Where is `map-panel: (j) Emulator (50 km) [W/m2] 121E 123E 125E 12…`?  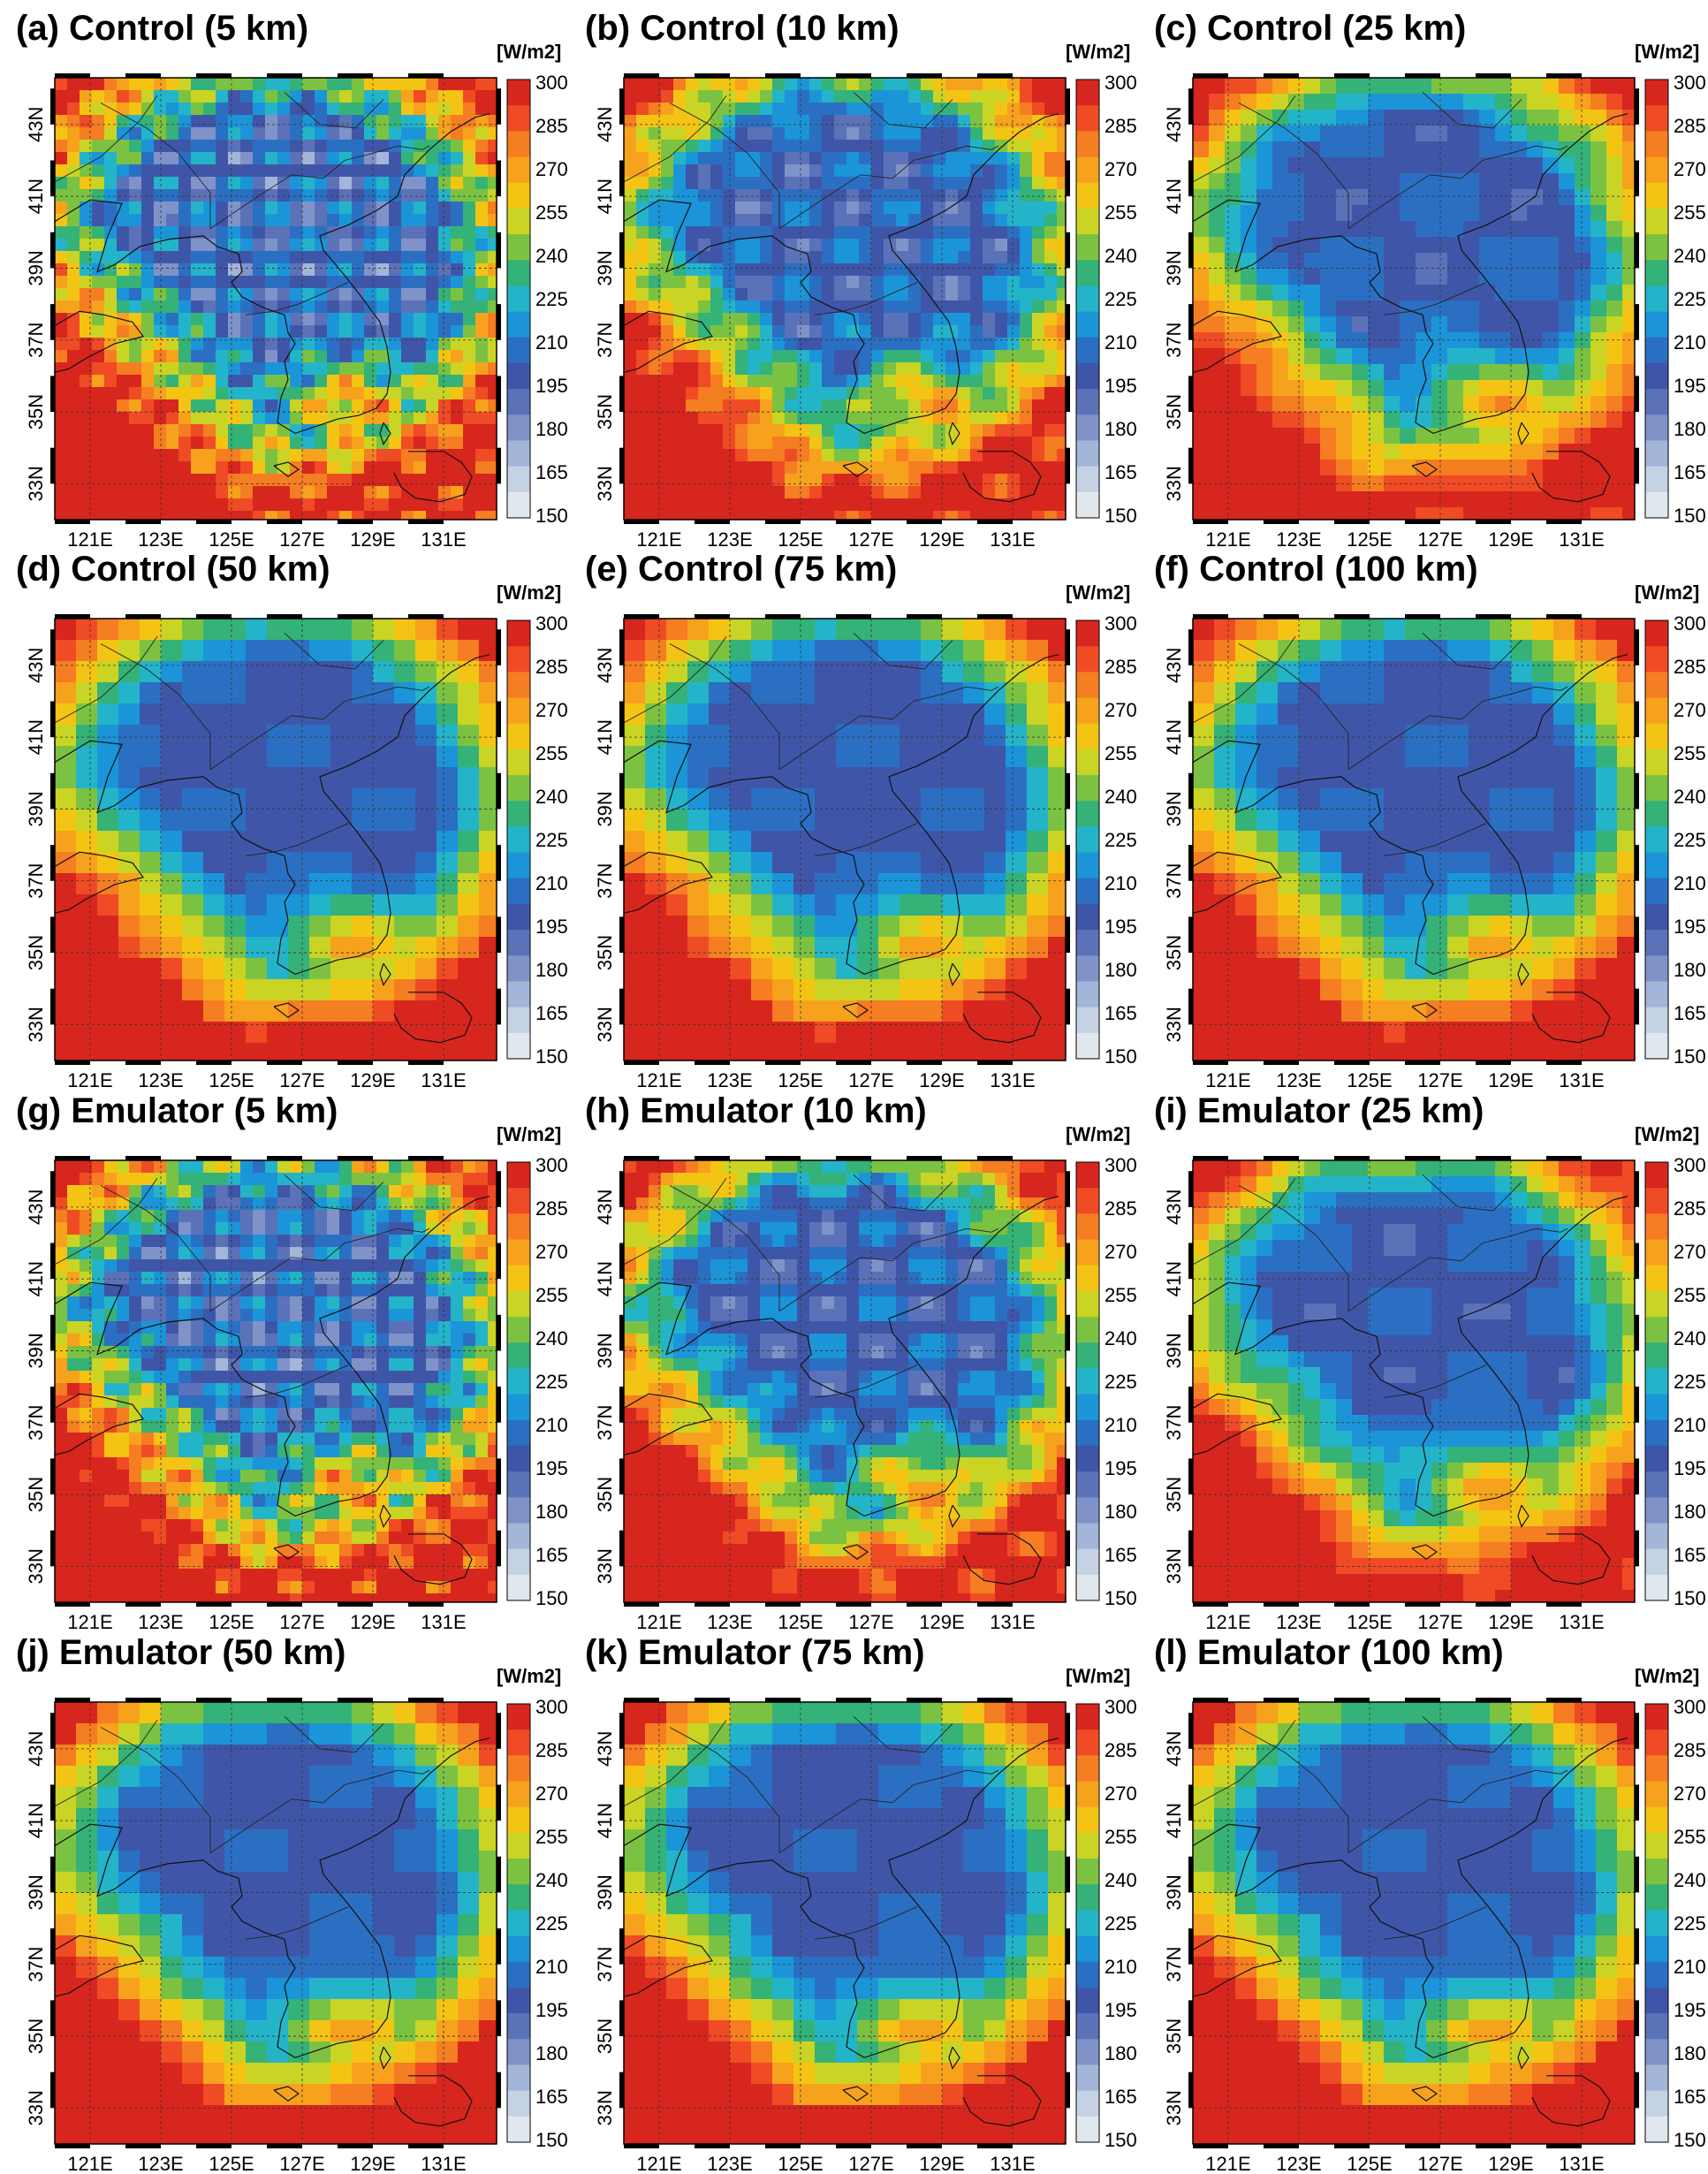
map-panel: (j) Emulator (50 km) [W/m2] 121E 123E 125E 12… is located at coordinates (295, 1900).